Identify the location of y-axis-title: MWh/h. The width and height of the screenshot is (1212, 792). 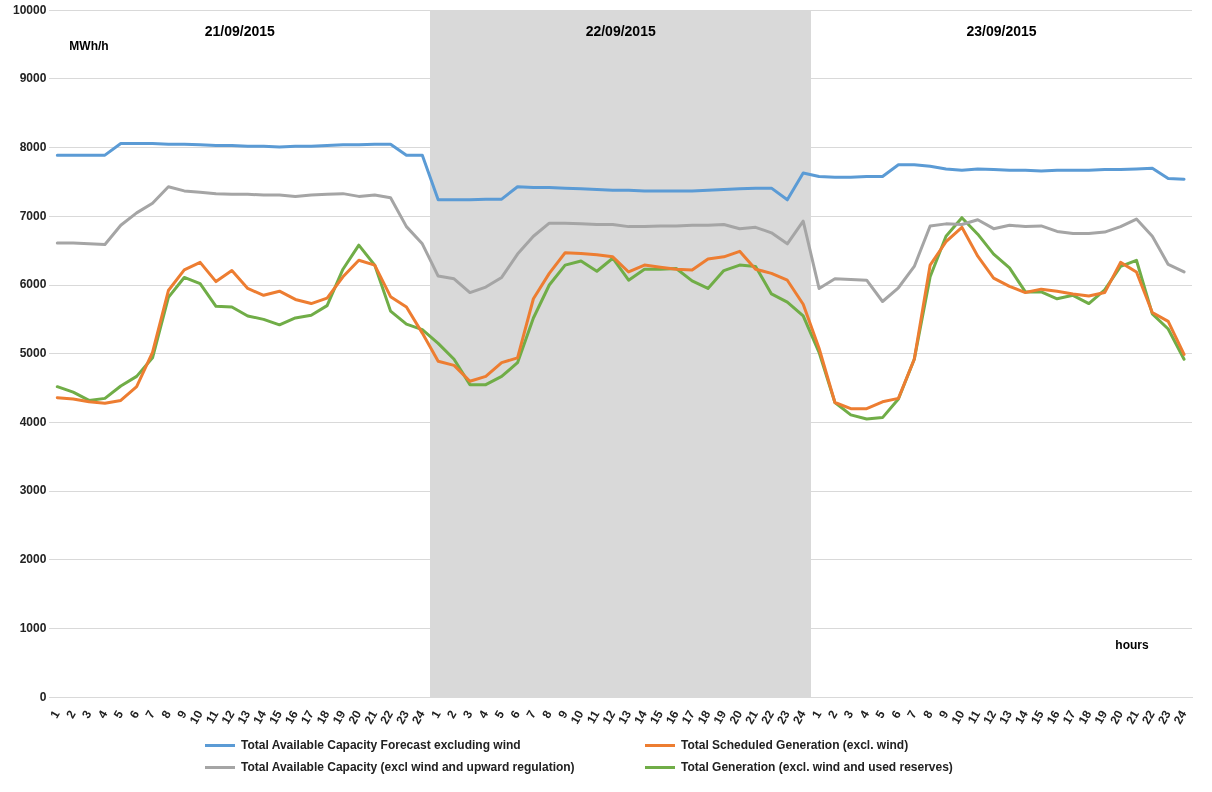
(89, 45).